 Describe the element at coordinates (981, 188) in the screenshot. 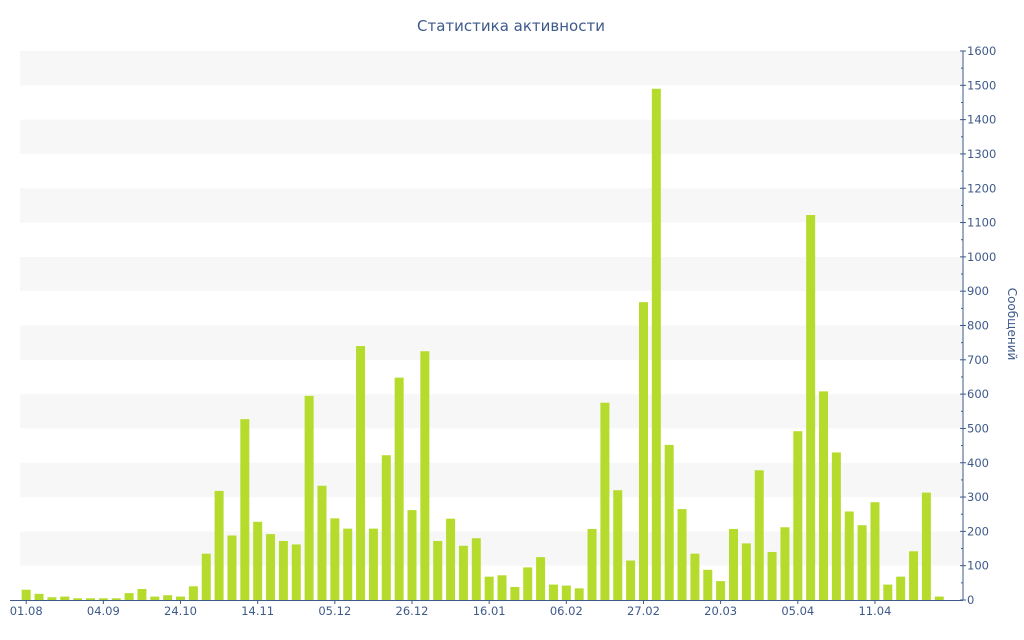

I see `y-tick-label: 1200` at that location.